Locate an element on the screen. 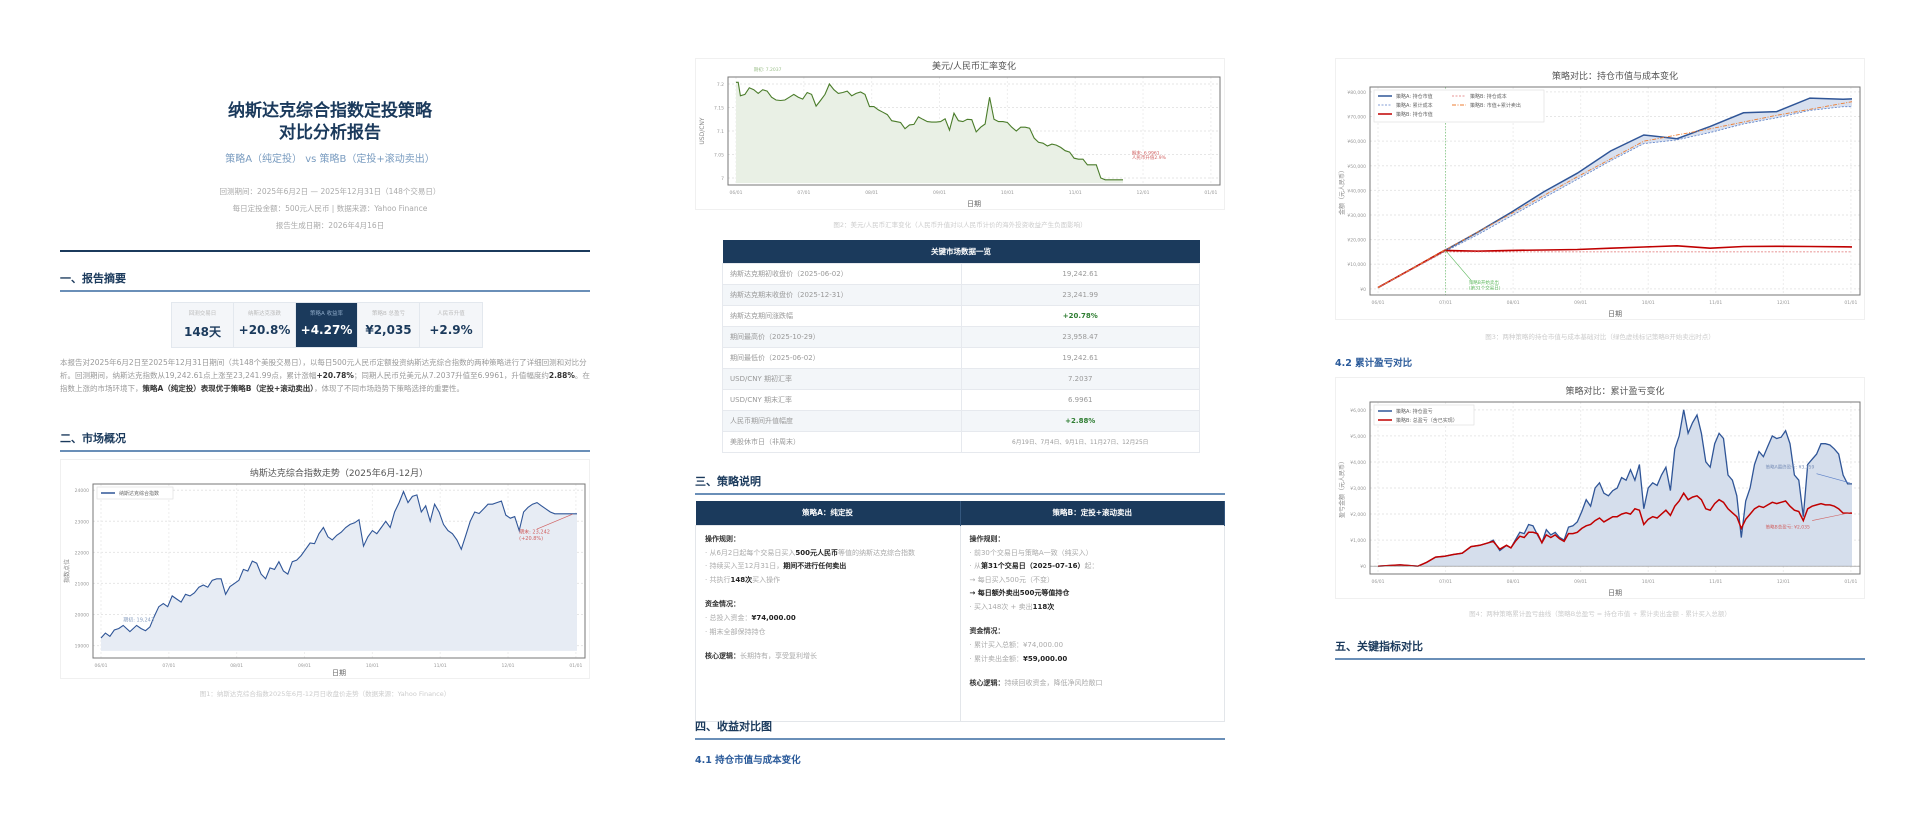  svg-text: 策略B: 市值+累计卖出 is located at coordinates (1495, 105).